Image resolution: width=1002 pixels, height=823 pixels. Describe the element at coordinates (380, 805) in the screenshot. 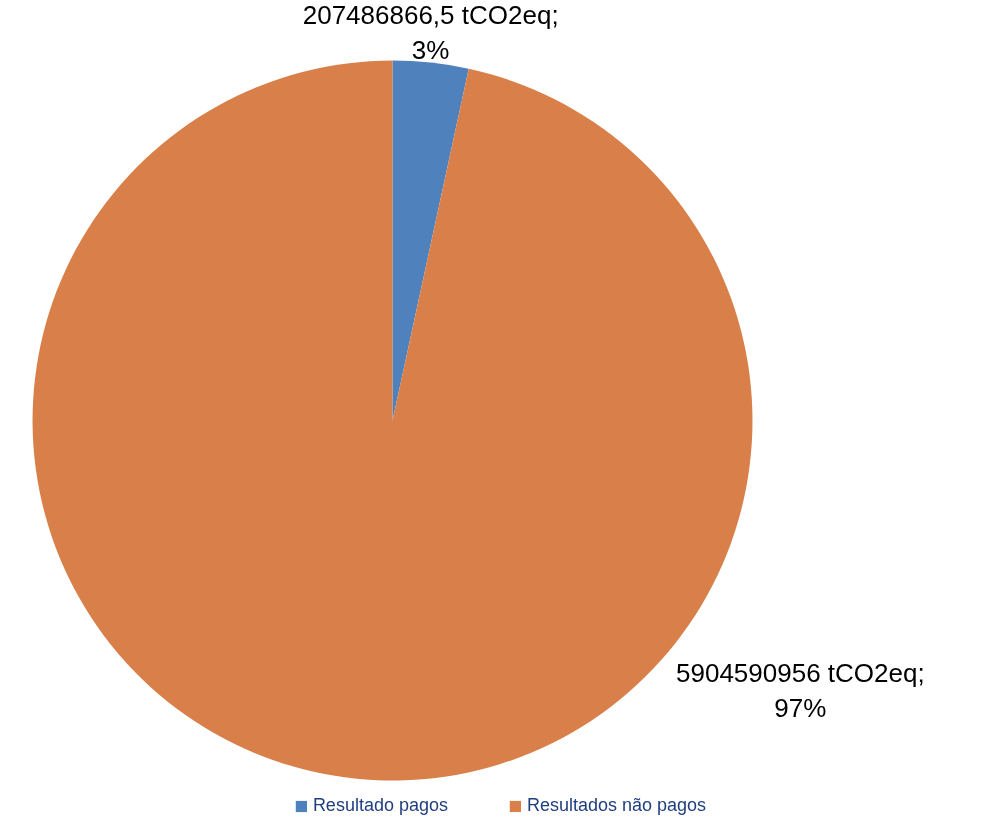

I see `legend-label: Resultado pagos` at that location.